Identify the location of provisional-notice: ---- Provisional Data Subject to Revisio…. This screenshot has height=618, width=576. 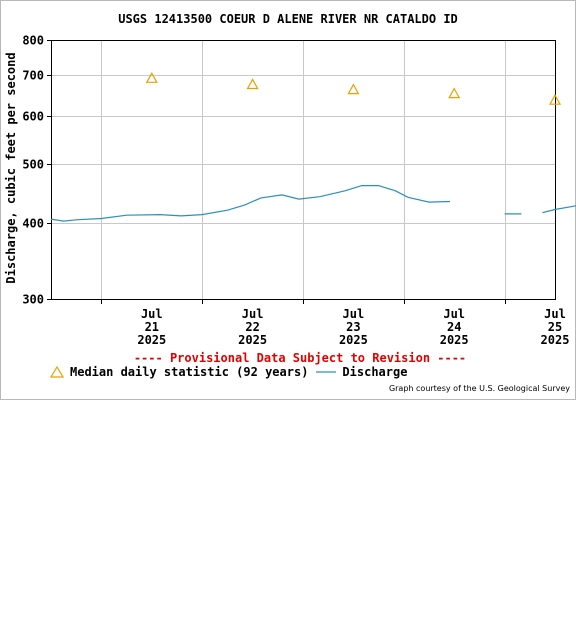
(300, 358).